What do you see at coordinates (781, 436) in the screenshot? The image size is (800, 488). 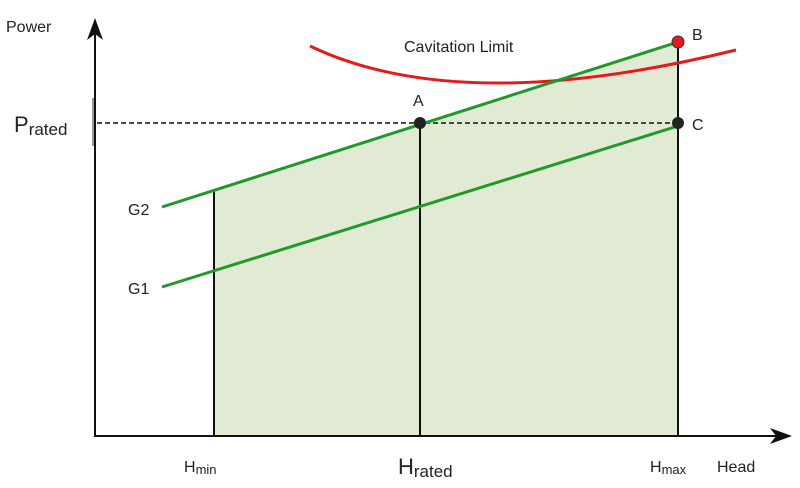 I see `x-axis-arrow-icon` at bounding box center [781, 436].